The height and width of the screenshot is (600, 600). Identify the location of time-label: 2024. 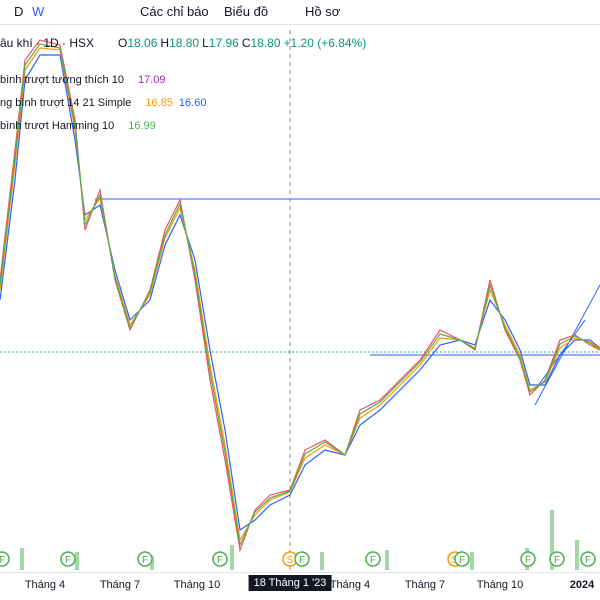
(582, 585).